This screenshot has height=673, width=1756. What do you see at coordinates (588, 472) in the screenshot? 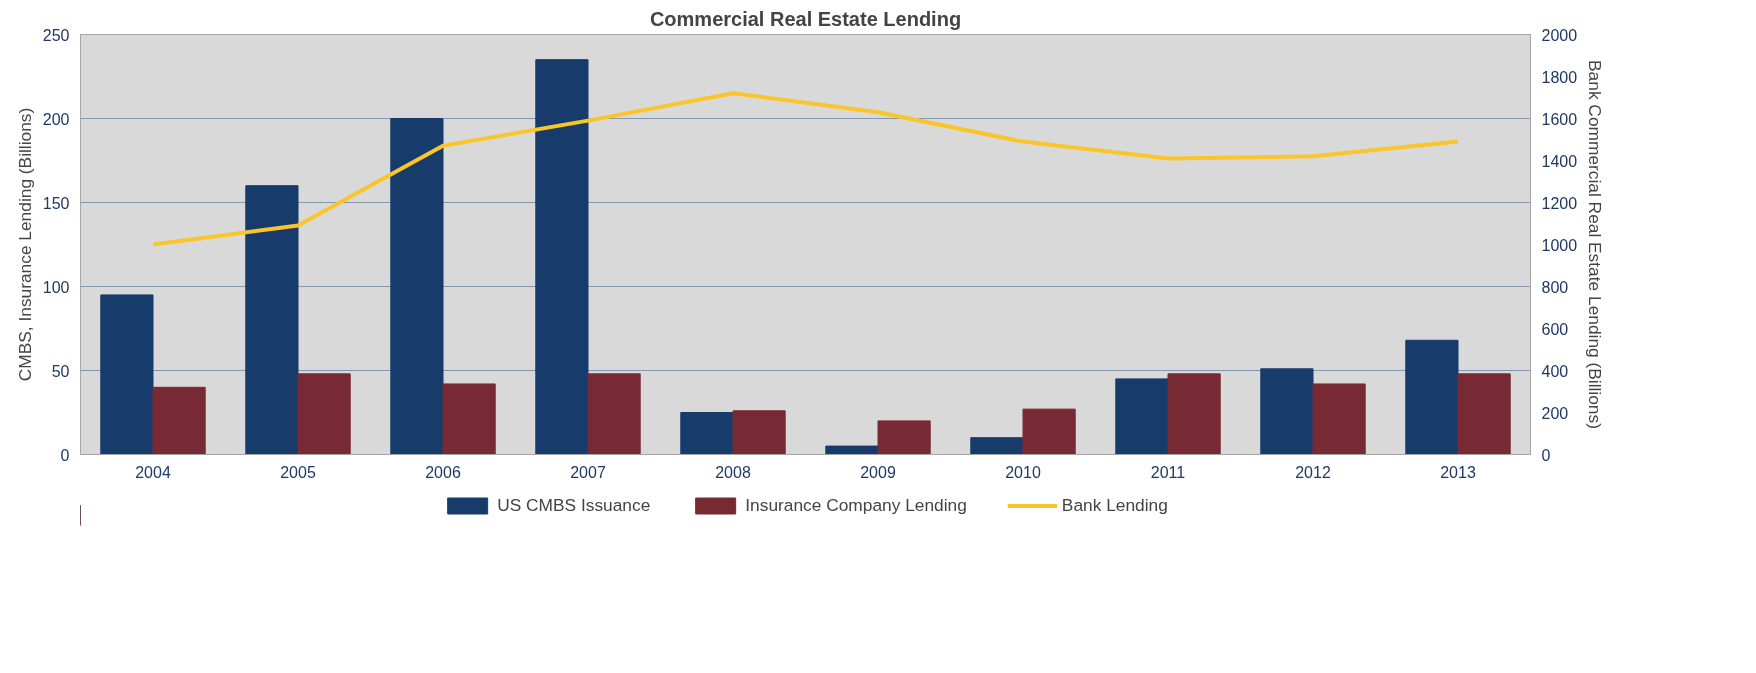
I see `x-tick-label: 2007` at bounding box center [588, 472].